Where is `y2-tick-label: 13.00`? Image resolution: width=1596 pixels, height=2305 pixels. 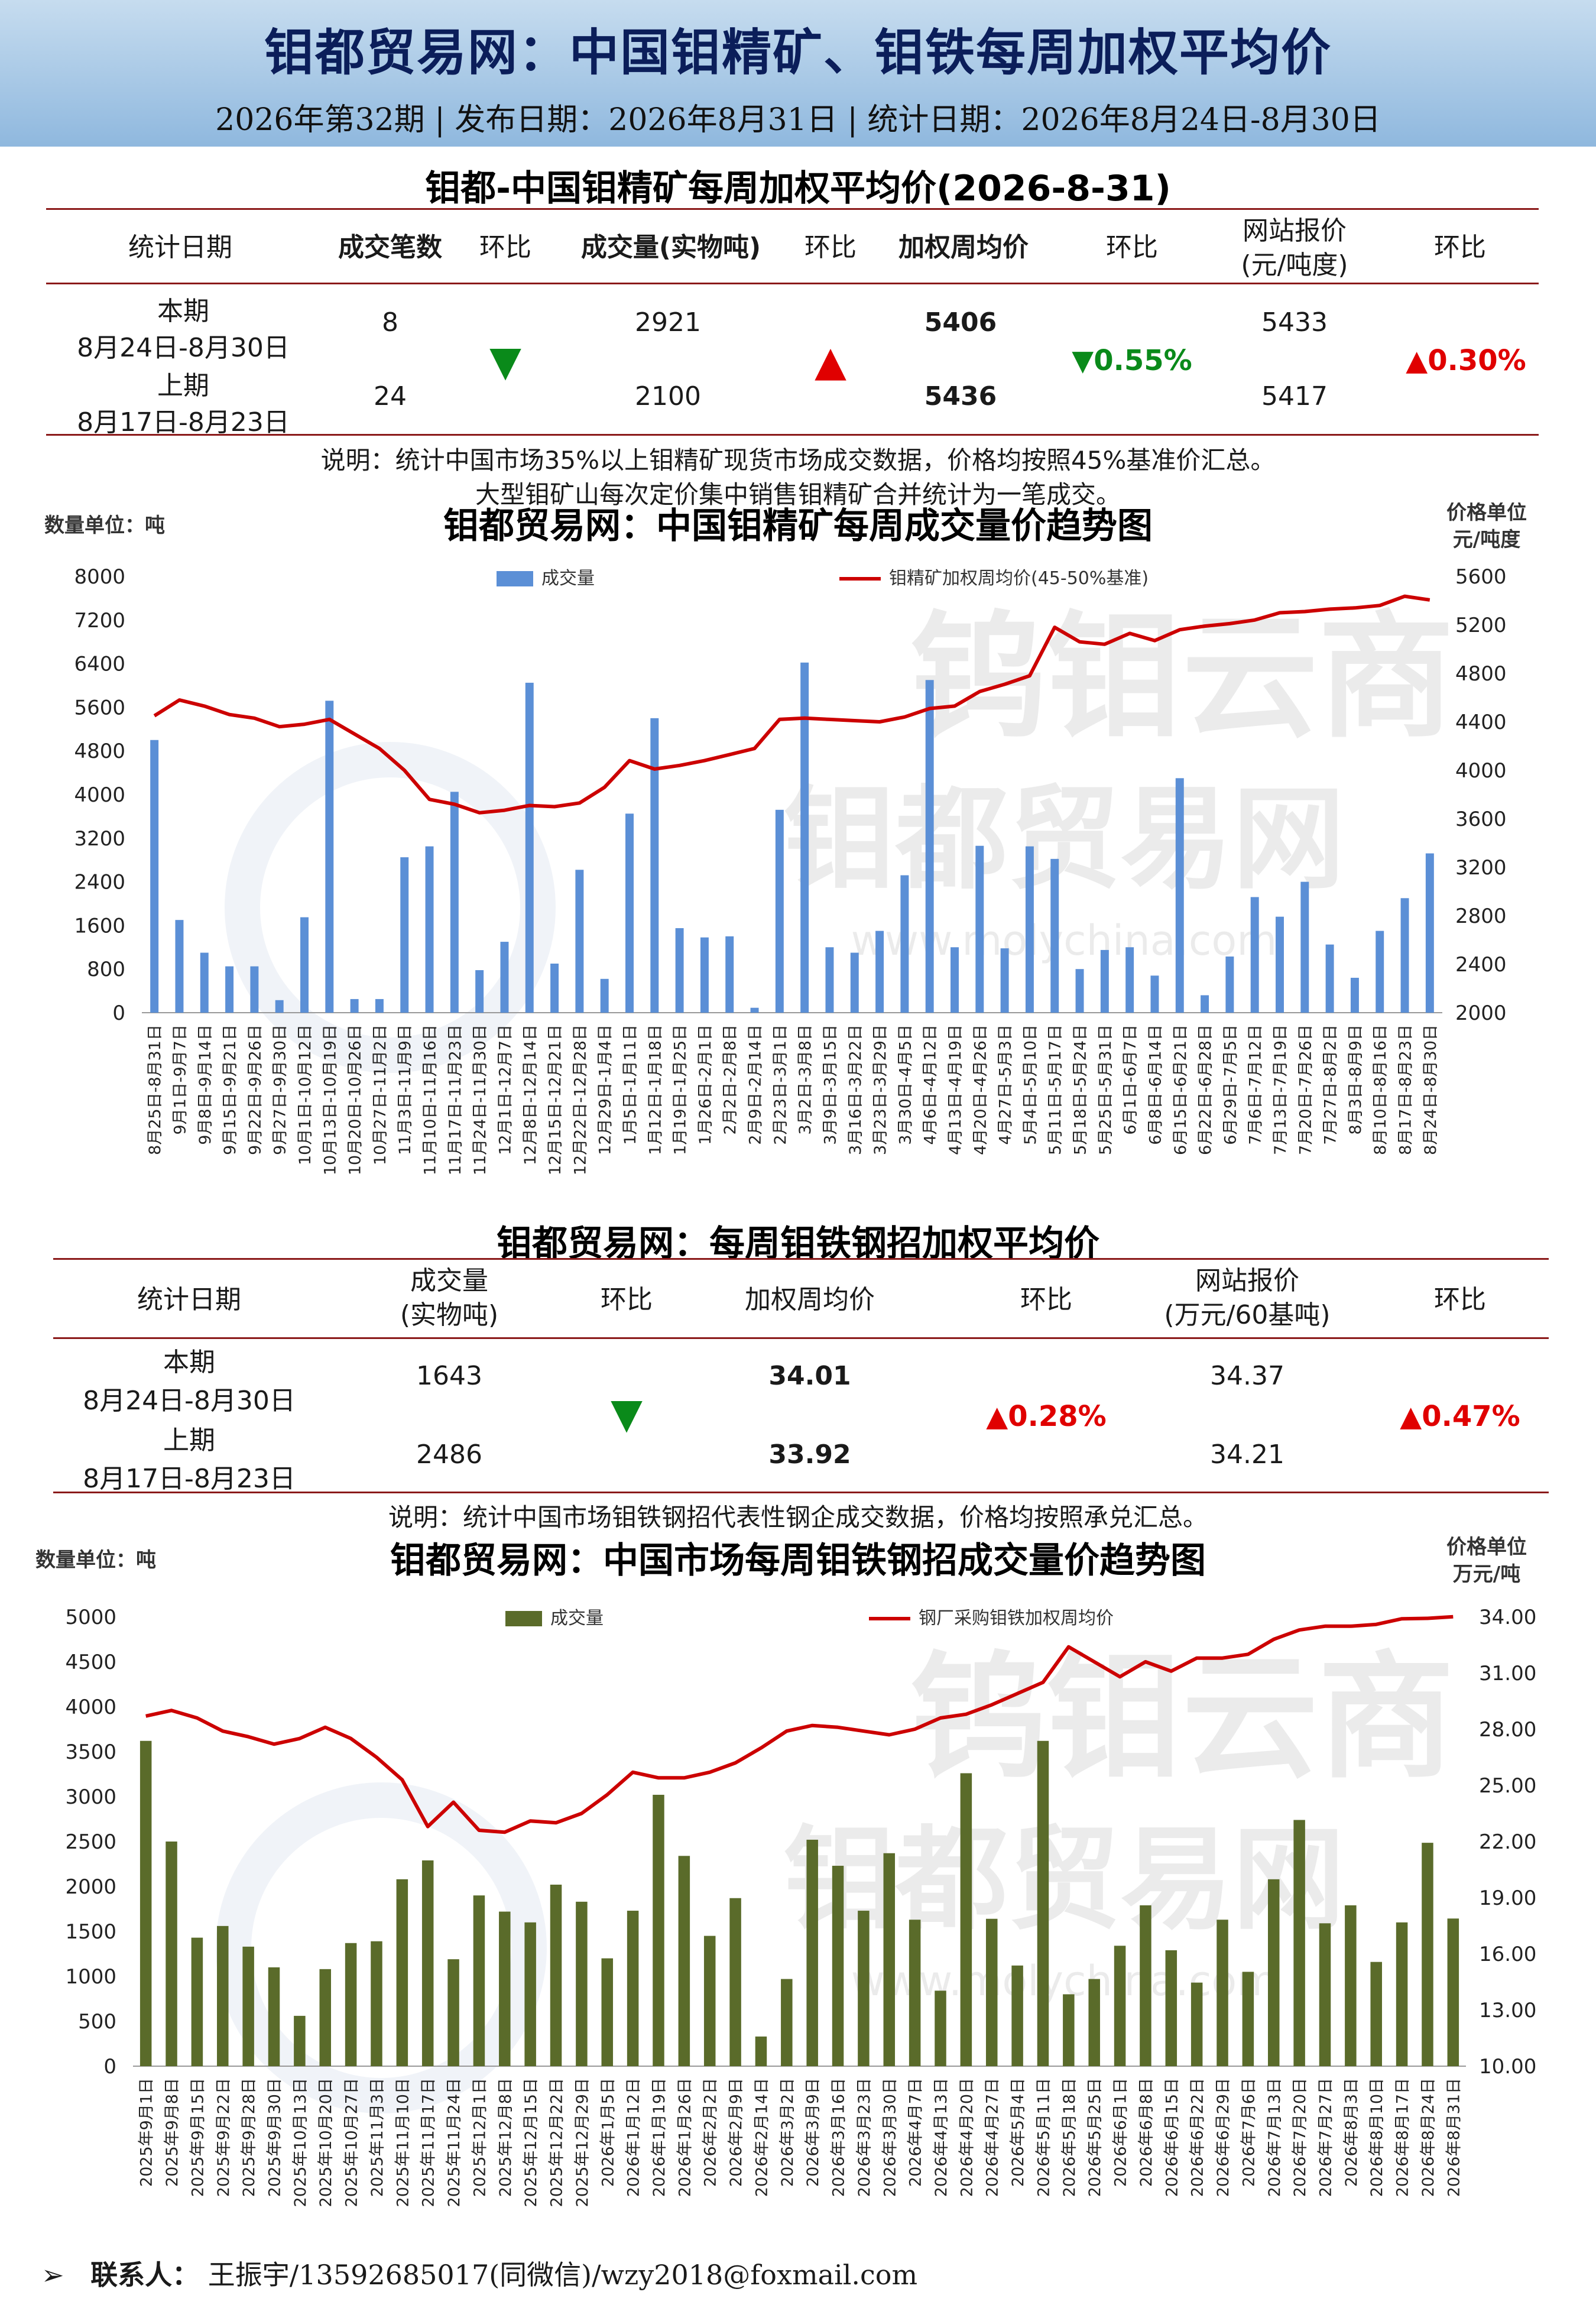 y2-tick-label: 13.00 is located at coordinates (1507, 2010).